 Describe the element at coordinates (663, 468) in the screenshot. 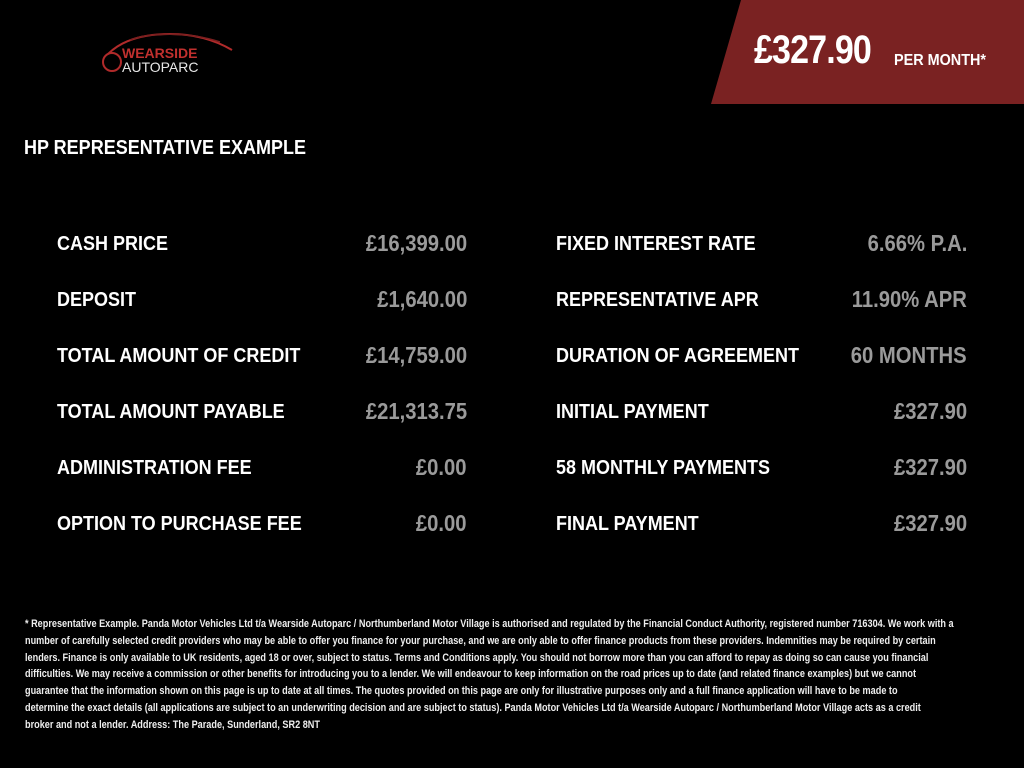

I see `row-label: 58 MONTHLY PAYMENTS` at that location.